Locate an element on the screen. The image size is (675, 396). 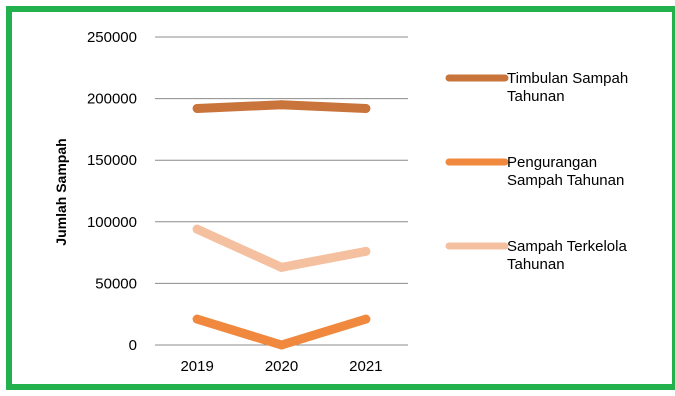
x-tick-label: 2019 is located at coordinates (196, 366).